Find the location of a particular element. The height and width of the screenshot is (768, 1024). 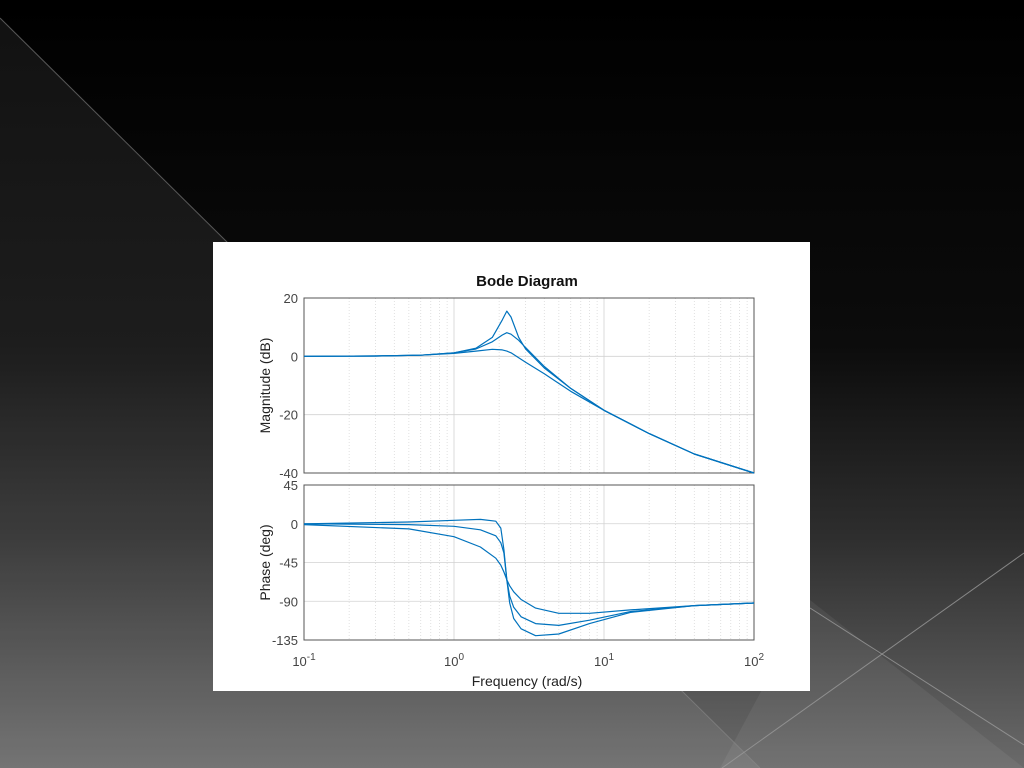

x-tick-label: 10⁻¹ is located at coordinates (304, 660).